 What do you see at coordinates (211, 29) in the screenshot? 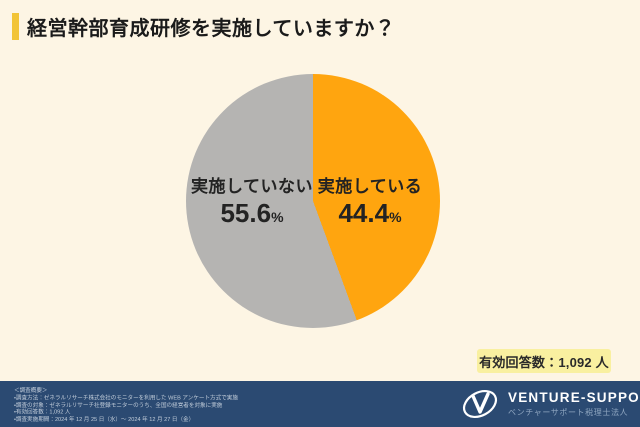
I see `page-title: 経営幹部育成研修を実施していますか？` at bounding box center [211, 29].